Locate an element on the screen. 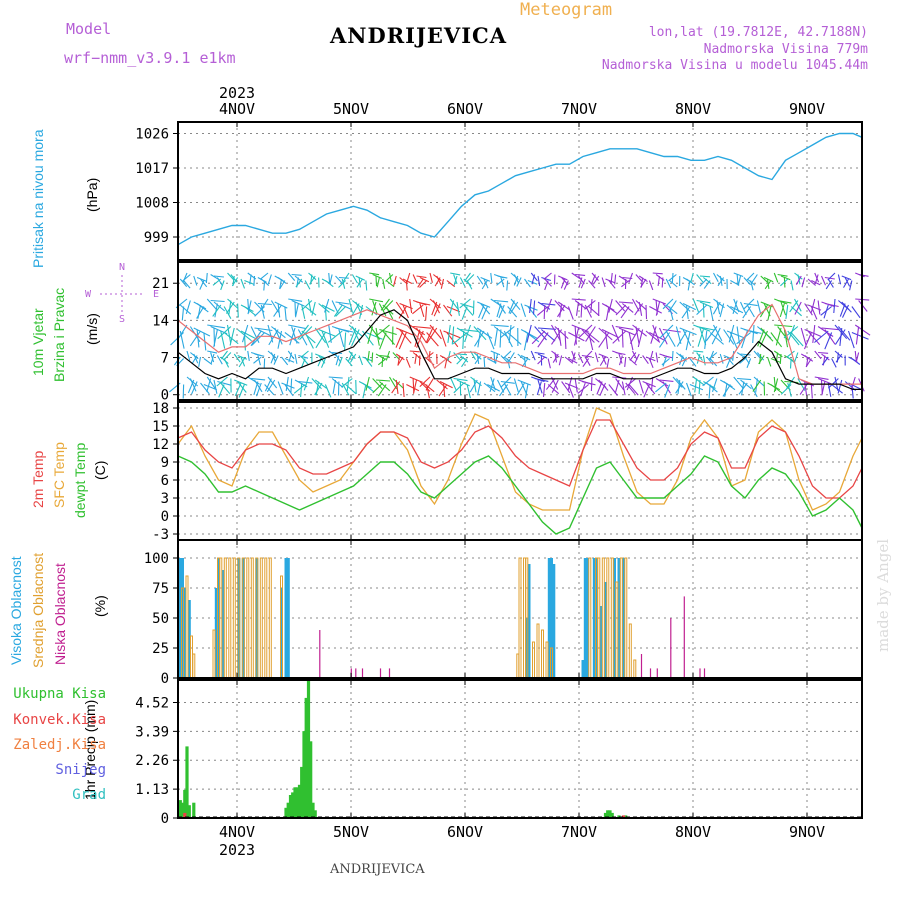 This screenshot has height=900, width=900. compass-w: W is located at coordinates (88, 294).